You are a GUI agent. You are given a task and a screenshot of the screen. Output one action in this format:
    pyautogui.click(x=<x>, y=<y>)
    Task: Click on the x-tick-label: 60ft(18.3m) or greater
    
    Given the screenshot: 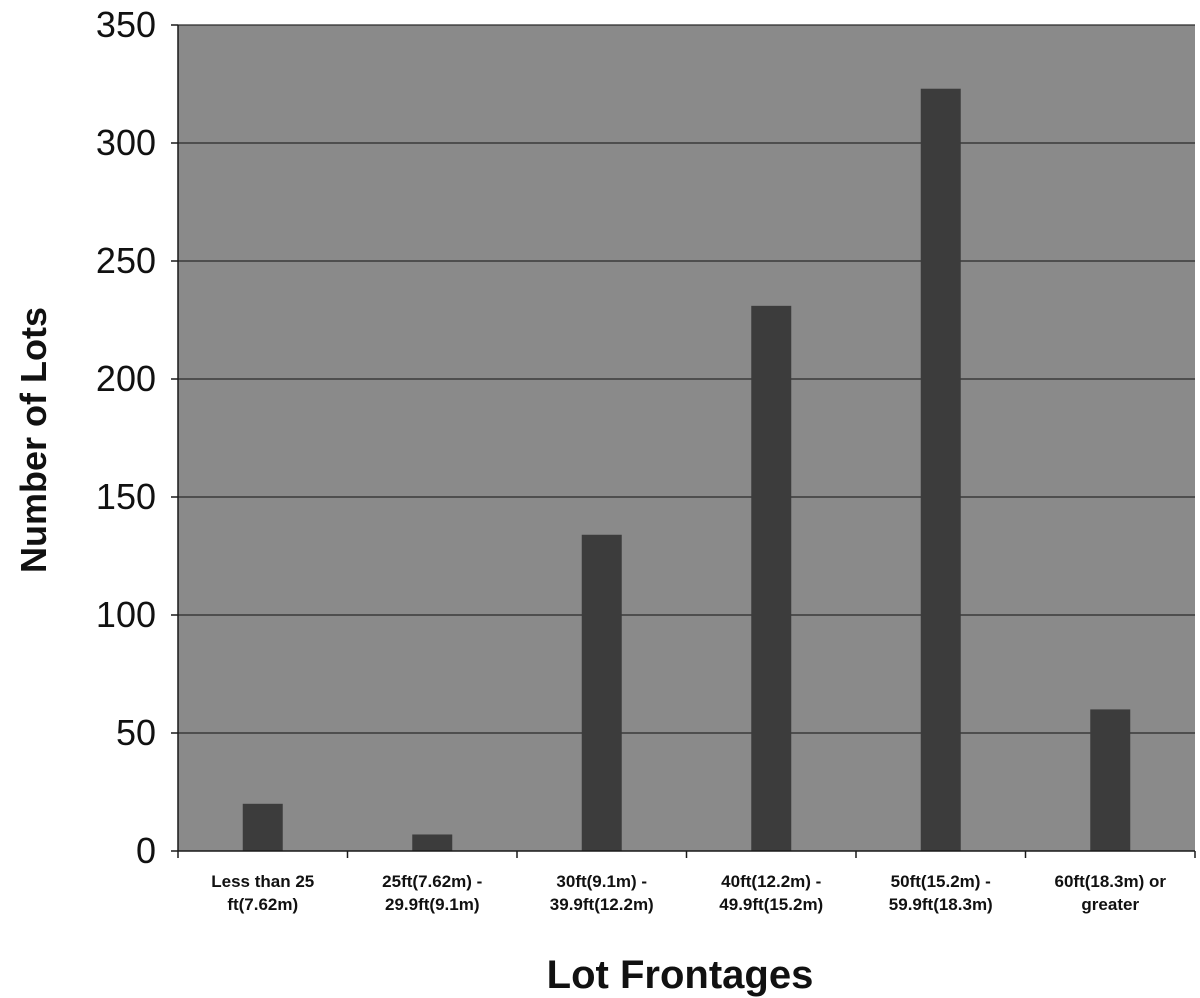 What is the action you would take?
    pyautogui.click(x=1111, y=893)
    